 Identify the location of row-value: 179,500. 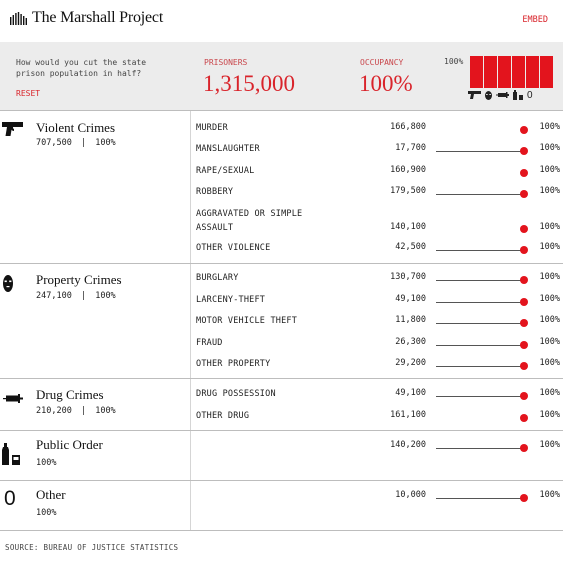
(408, 191).